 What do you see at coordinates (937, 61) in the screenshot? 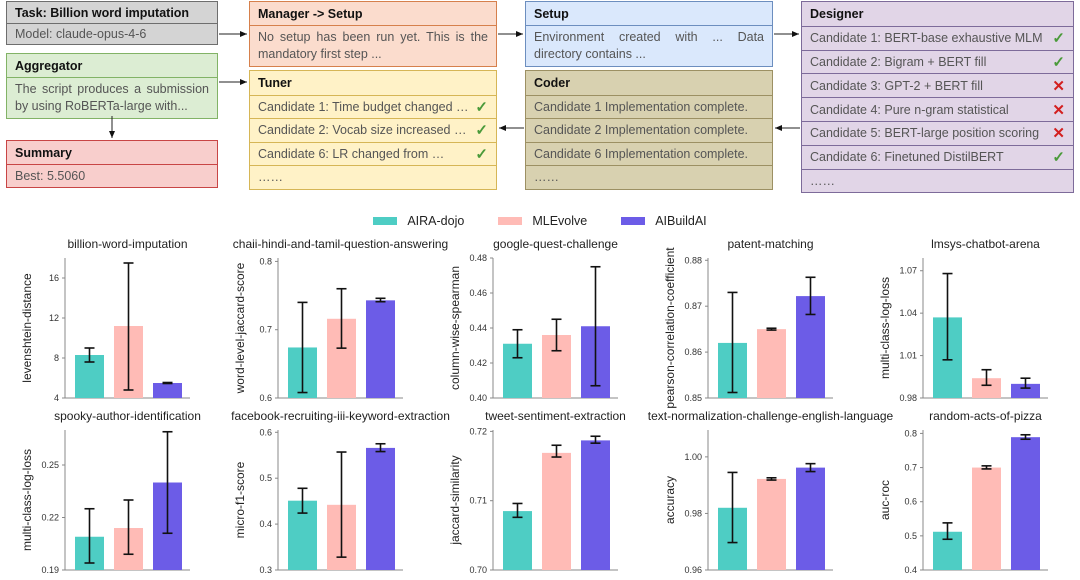
I see `designer-row: Candidate 2: Bigram + BERT fill ✓` at bounding box center [937, 61].